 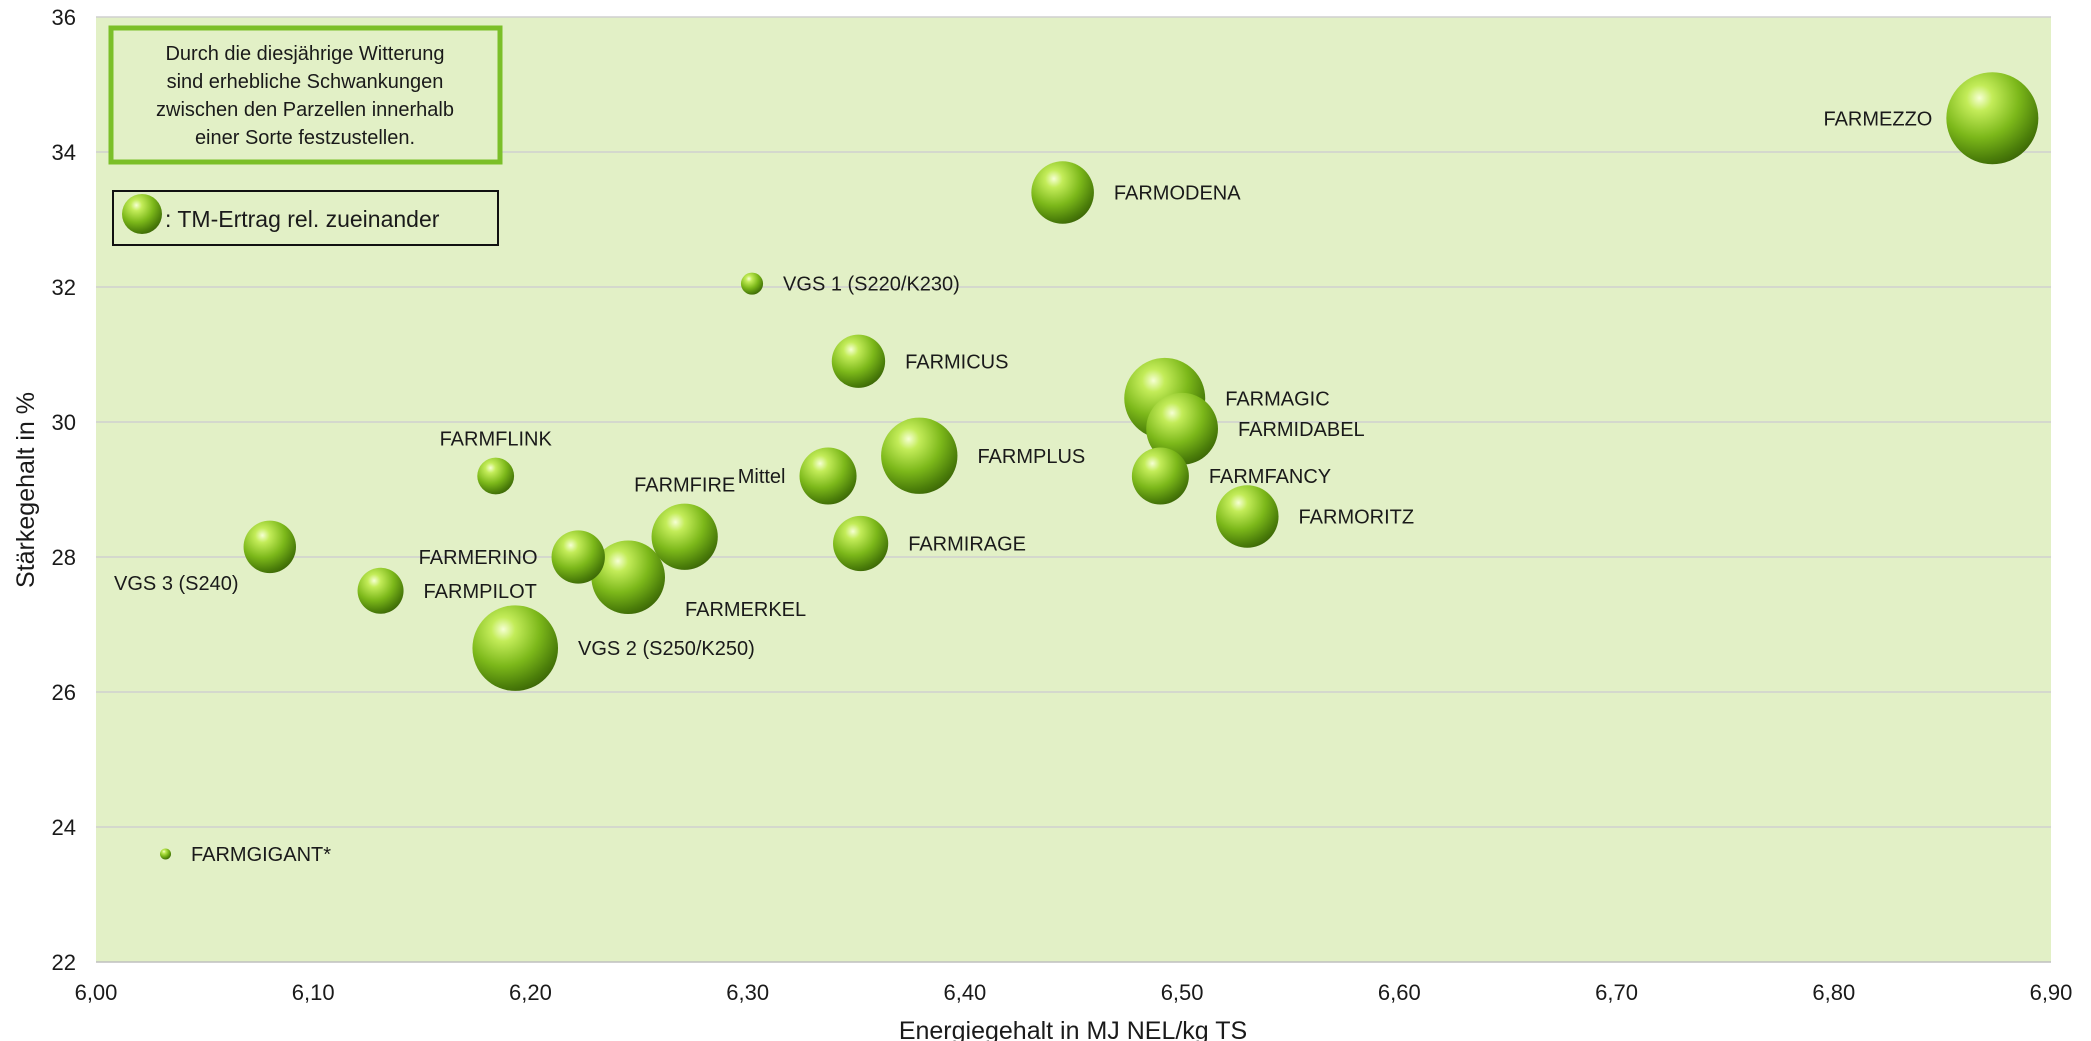 What do you see at coordinates (64, 422) in the screenshot?
I see `y-tick-label: 30` at bounding box center [64, 422].